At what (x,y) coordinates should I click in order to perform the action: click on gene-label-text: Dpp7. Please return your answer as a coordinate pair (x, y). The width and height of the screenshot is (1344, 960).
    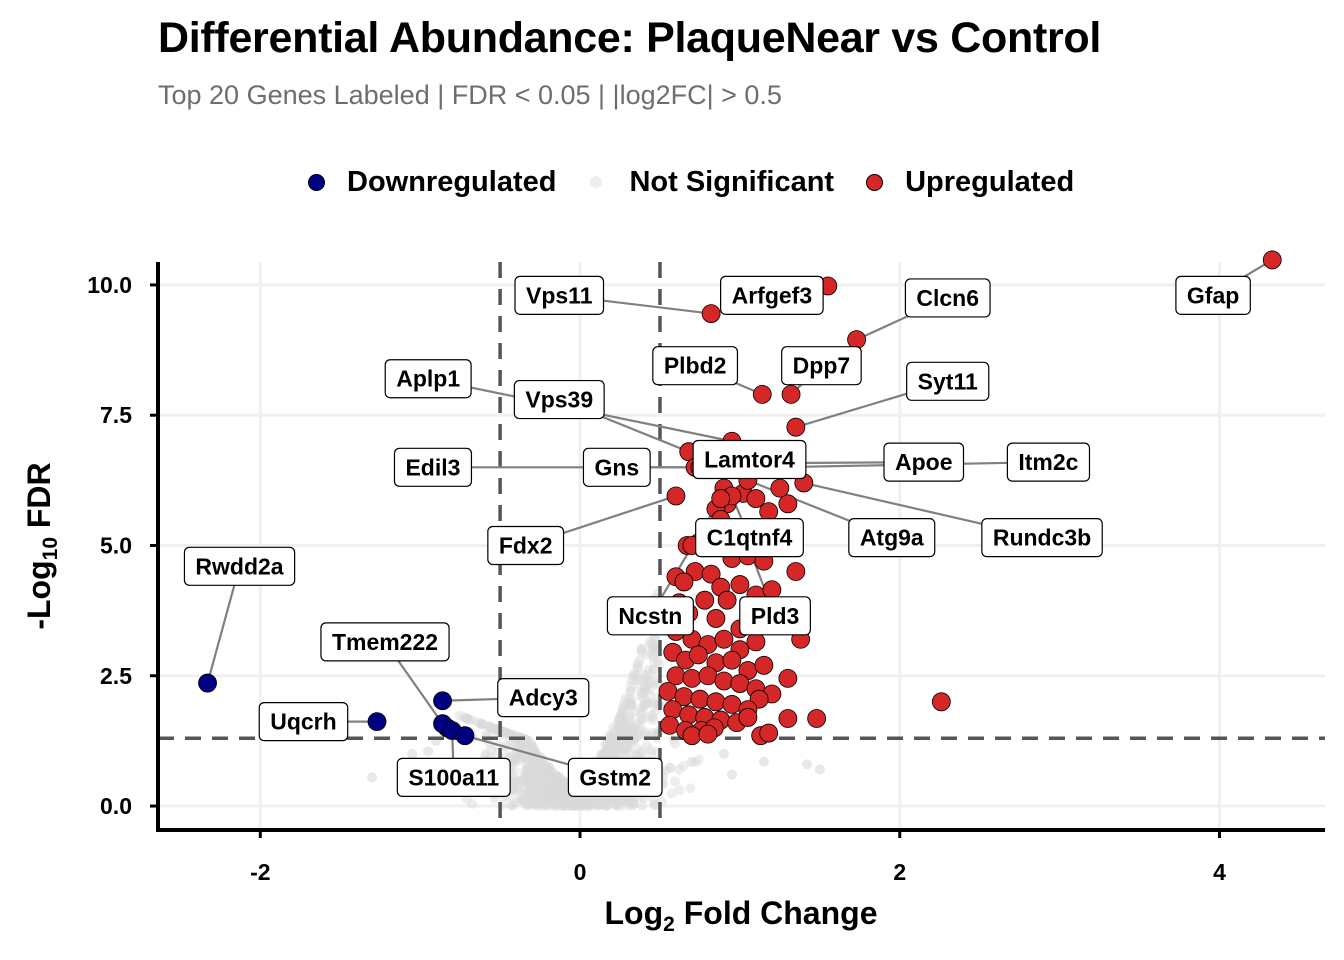
    Looking at the image, I should click on (822, 366).